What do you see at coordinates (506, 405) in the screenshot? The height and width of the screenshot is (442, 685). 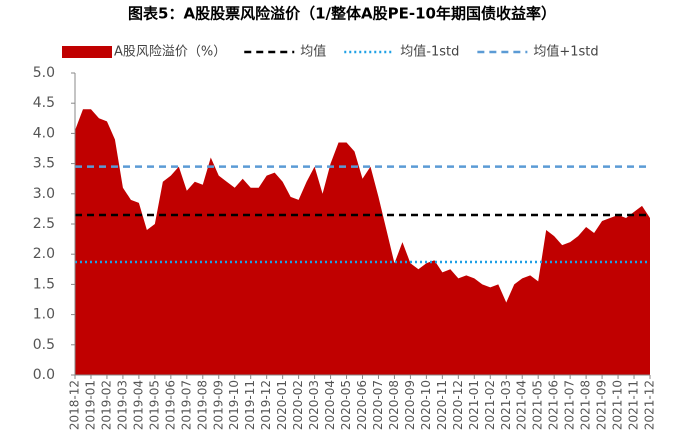 I see `x-tick-label: 2021-03` at bounding box center [506, 405].